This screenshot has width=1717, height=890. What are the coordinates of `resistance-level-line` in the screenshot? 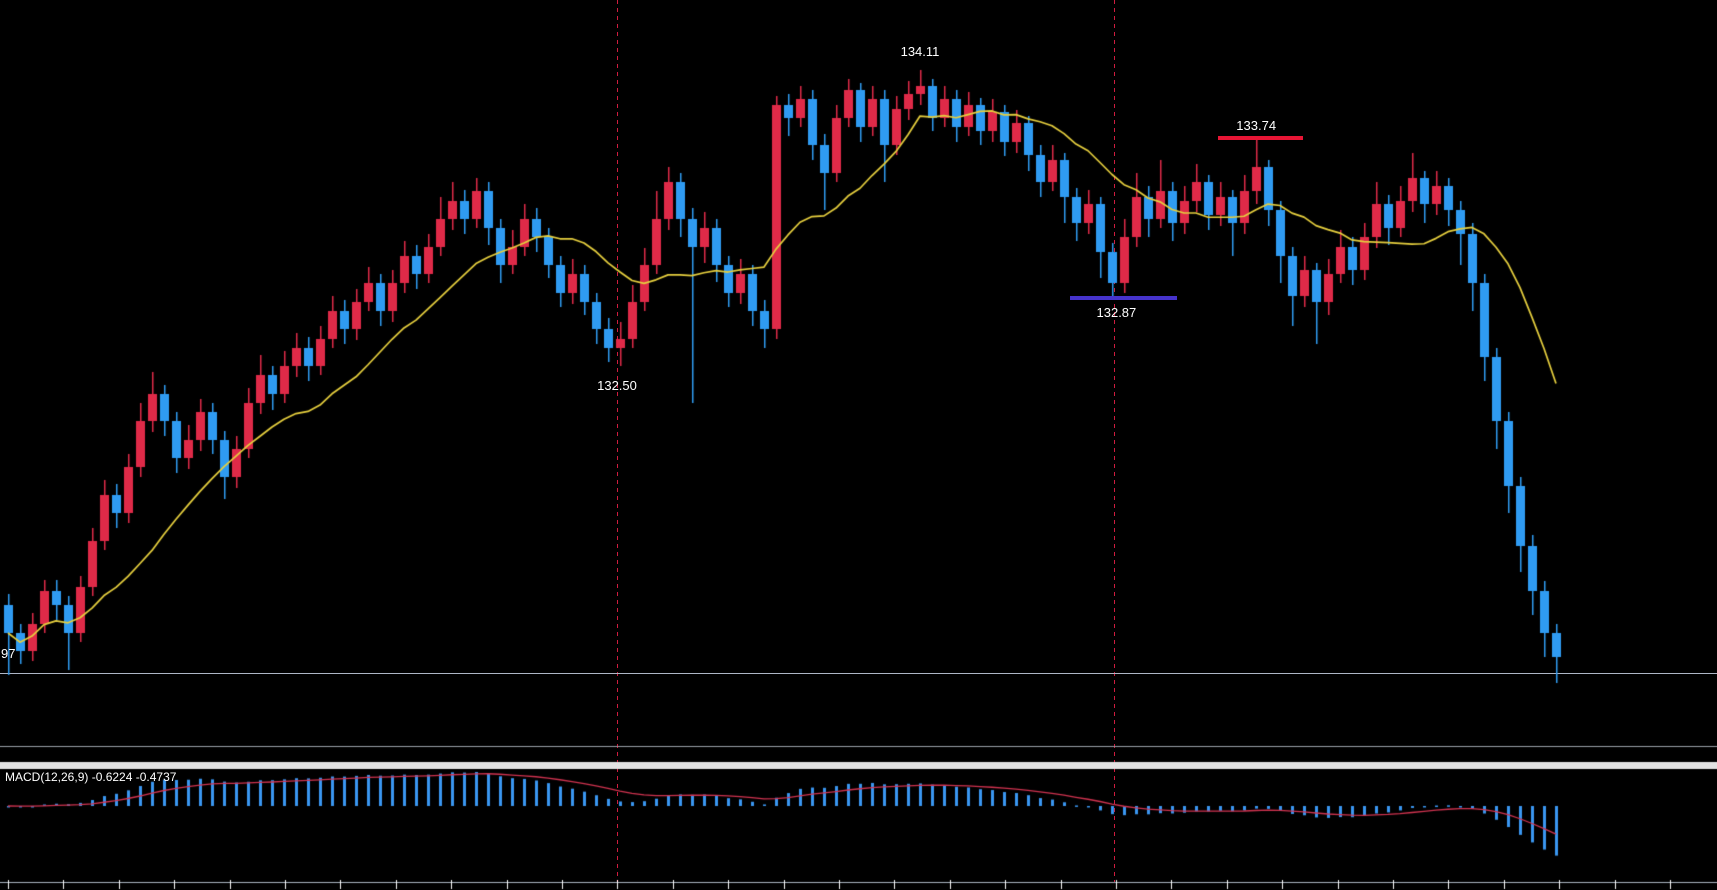 It's located at (1260, 138).